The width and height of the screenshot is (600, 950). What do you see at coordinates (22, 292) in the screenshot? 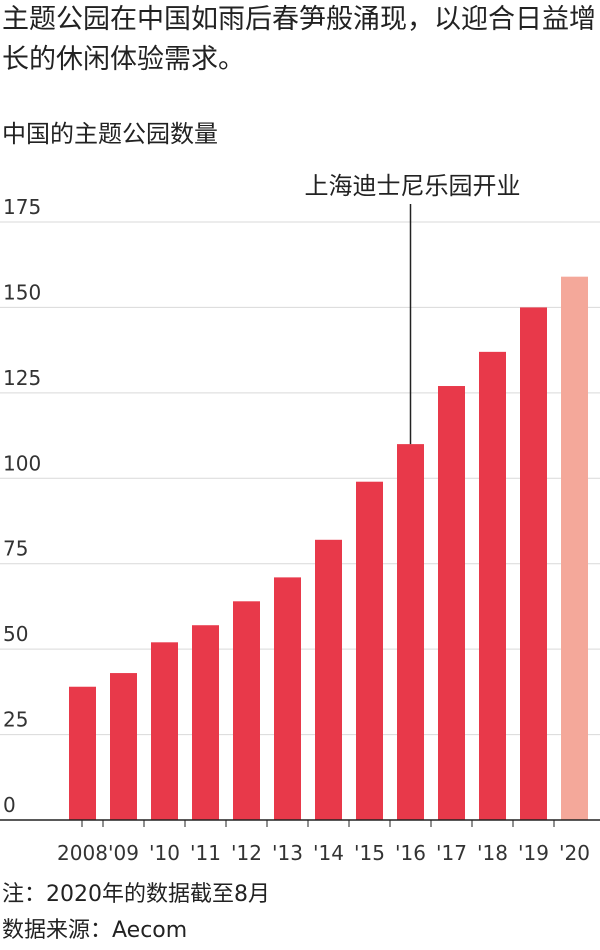
I see `y-tick-label: 150` at bounding box center [22, 292].